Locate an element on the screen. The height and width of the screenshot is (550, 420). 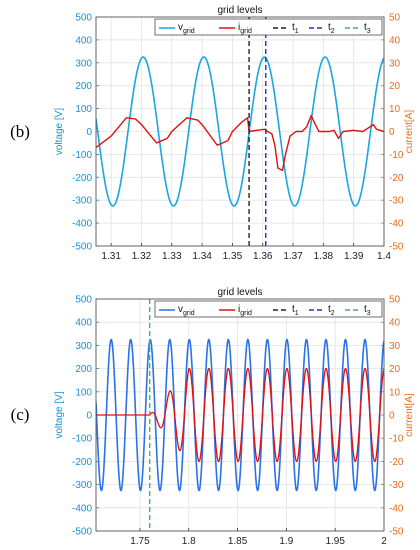
y-tick-label: 100 is located at coordinates (83, 392).